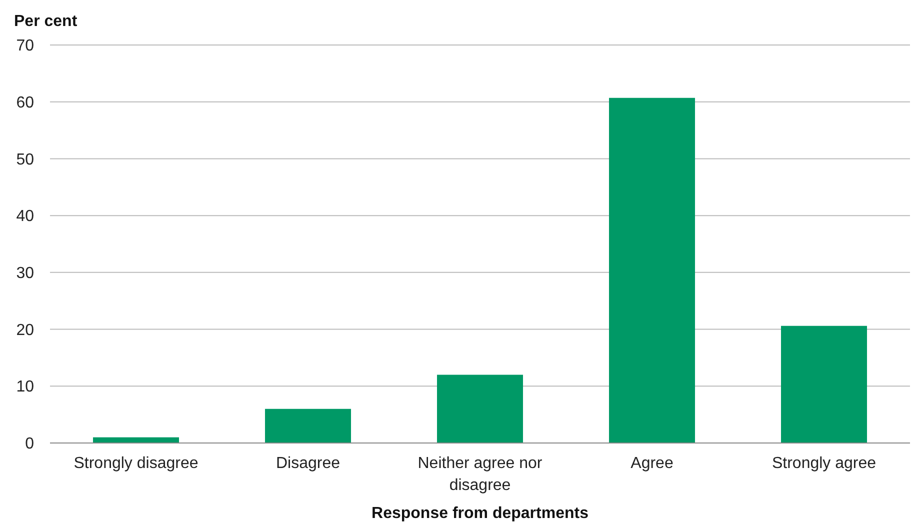  I want to click on y-tick-label: 60, so click(25, 103).